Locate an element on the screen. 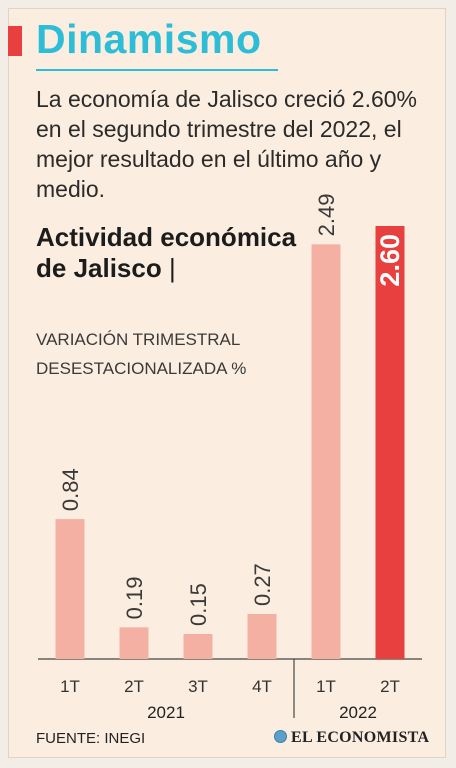 The width and height of the screenshot is (456, 768). value-label-2: 0.19 is located at coordinates (134, 598).